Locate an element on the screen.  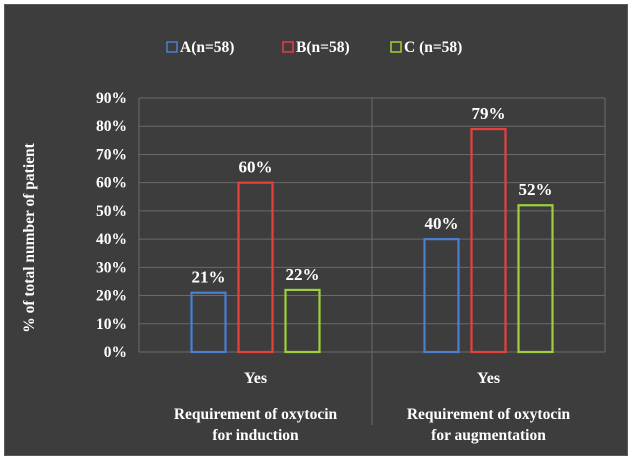
y-tick-label: 0% is located at coordinates (115, 352).